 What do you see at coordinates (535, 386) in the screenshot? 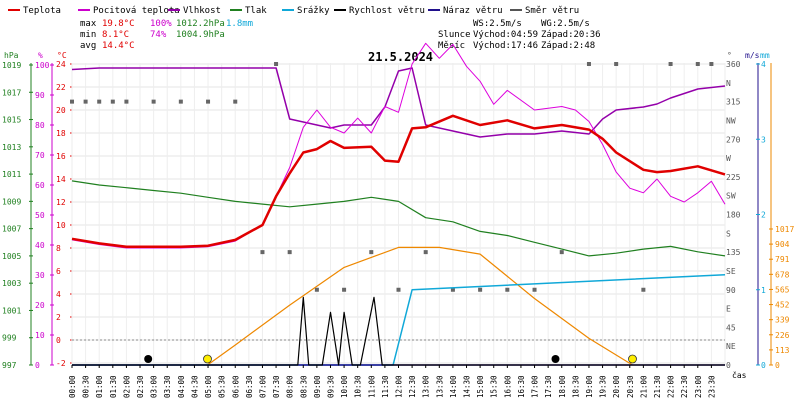
I see `x-tick-34: 17:00` at bounding box center [535, 386].